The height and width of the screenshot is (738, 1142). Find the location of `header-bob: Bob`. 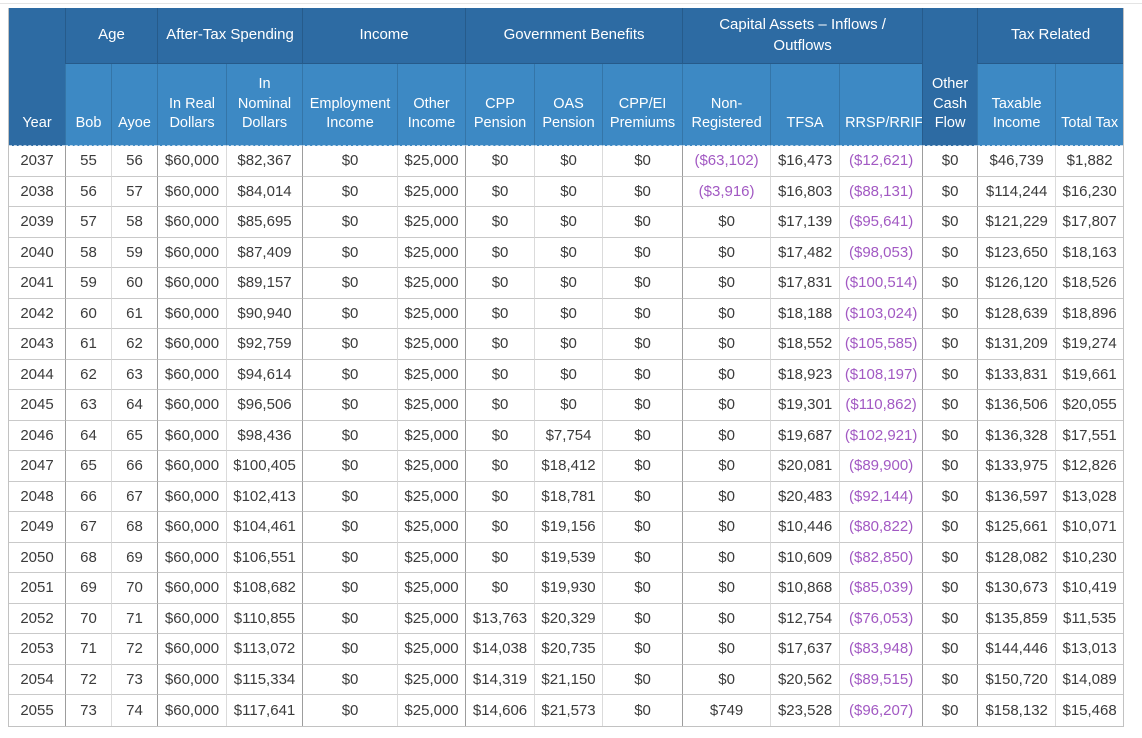

header-bob: Bob is located at coordinates (88, 105).